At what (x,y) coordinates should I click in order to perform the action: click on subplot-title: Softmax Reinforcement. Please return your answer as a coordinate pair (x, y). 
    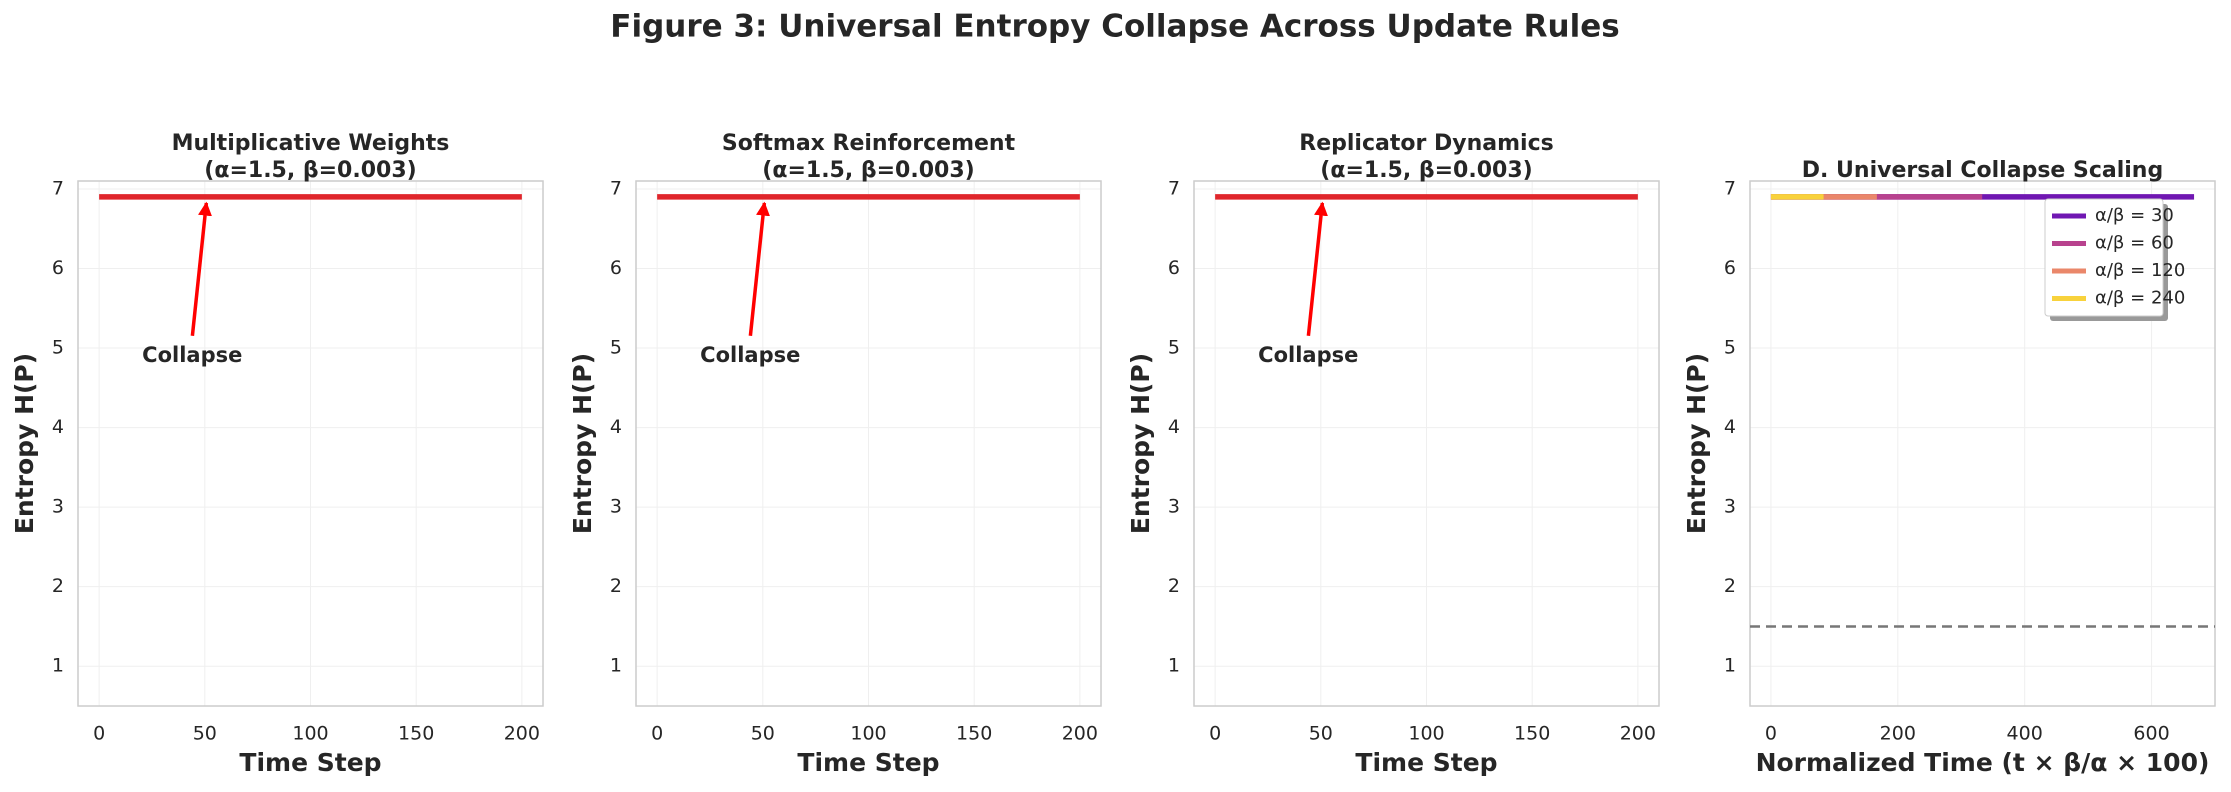
    Looking at the image, I should click on (869, 143).